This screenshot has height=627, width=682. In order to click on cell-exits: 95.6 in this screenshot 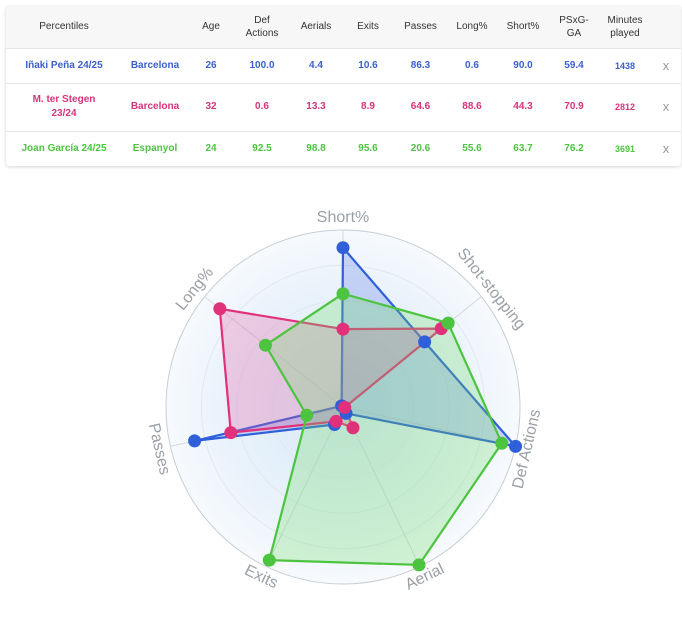, I will do `click(368, 148)`.